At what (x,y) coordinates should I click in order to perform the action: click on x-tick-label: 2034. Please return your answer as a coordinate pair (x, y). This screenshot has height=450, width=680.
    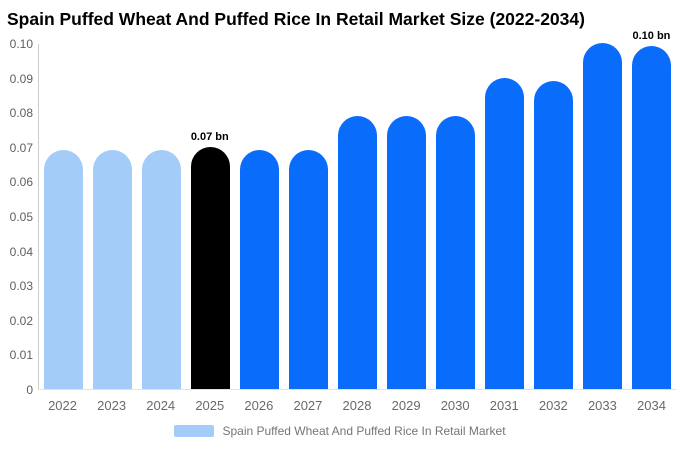
    Looking at the image, I should click on (651, 405).